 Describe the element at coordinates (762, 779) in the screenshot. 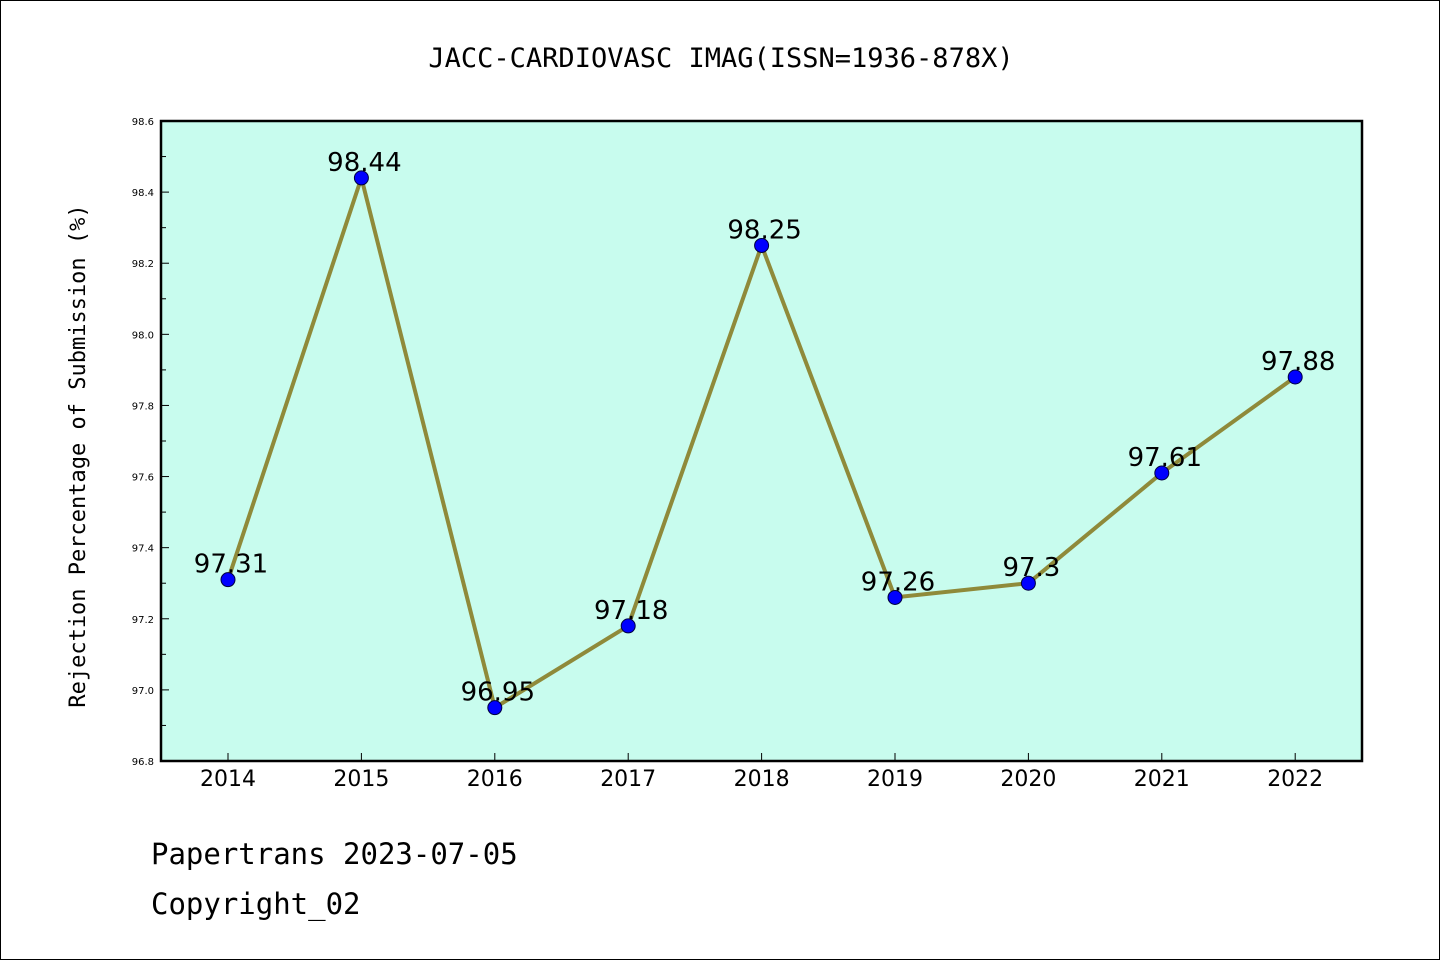

I see `x-tick-label: 2018` at that location.